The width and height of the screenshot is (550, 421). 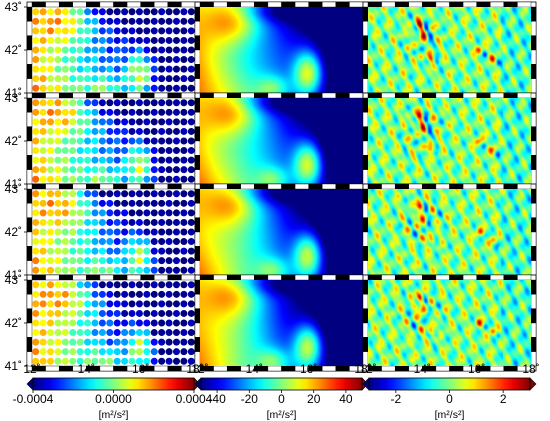 I want to click on panel-r4-c2, so click(x=281, y=323).